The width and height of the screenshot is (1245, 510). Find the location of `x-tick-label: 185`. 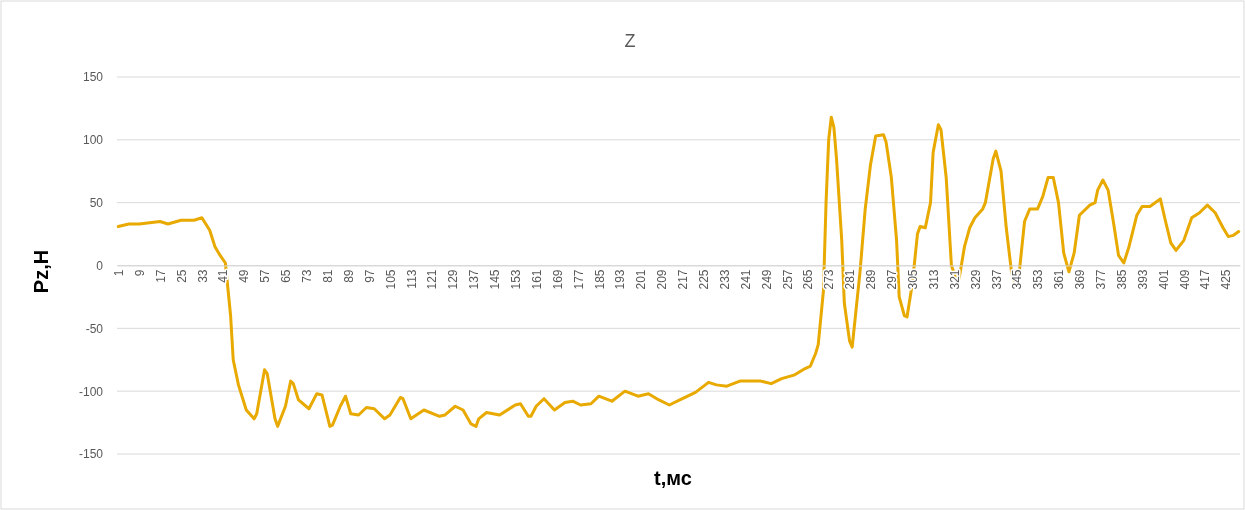

x-tick-label: 185 is located at coordinates (599, 279).